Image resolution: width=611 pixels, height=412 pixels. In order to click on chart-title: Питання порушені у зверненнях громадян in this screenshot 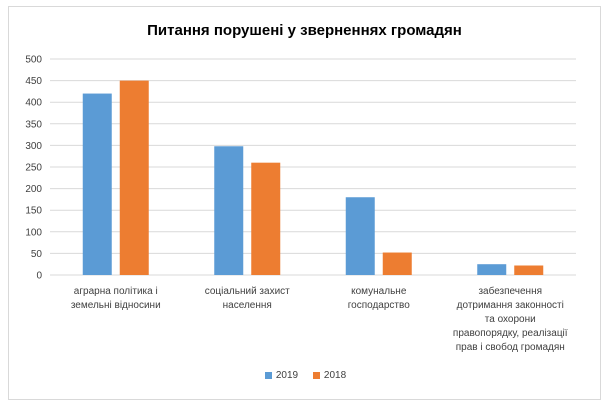, I will do `click(304, 30)`.